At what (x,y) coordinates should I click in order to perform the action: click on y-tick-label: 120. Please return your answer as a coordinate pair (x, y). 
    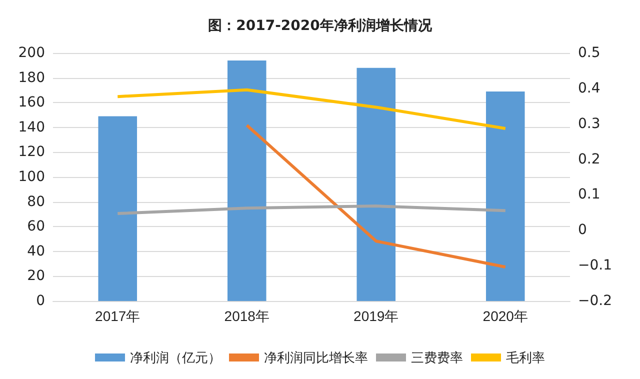
    Looking at the image, I should click on (31, 152).